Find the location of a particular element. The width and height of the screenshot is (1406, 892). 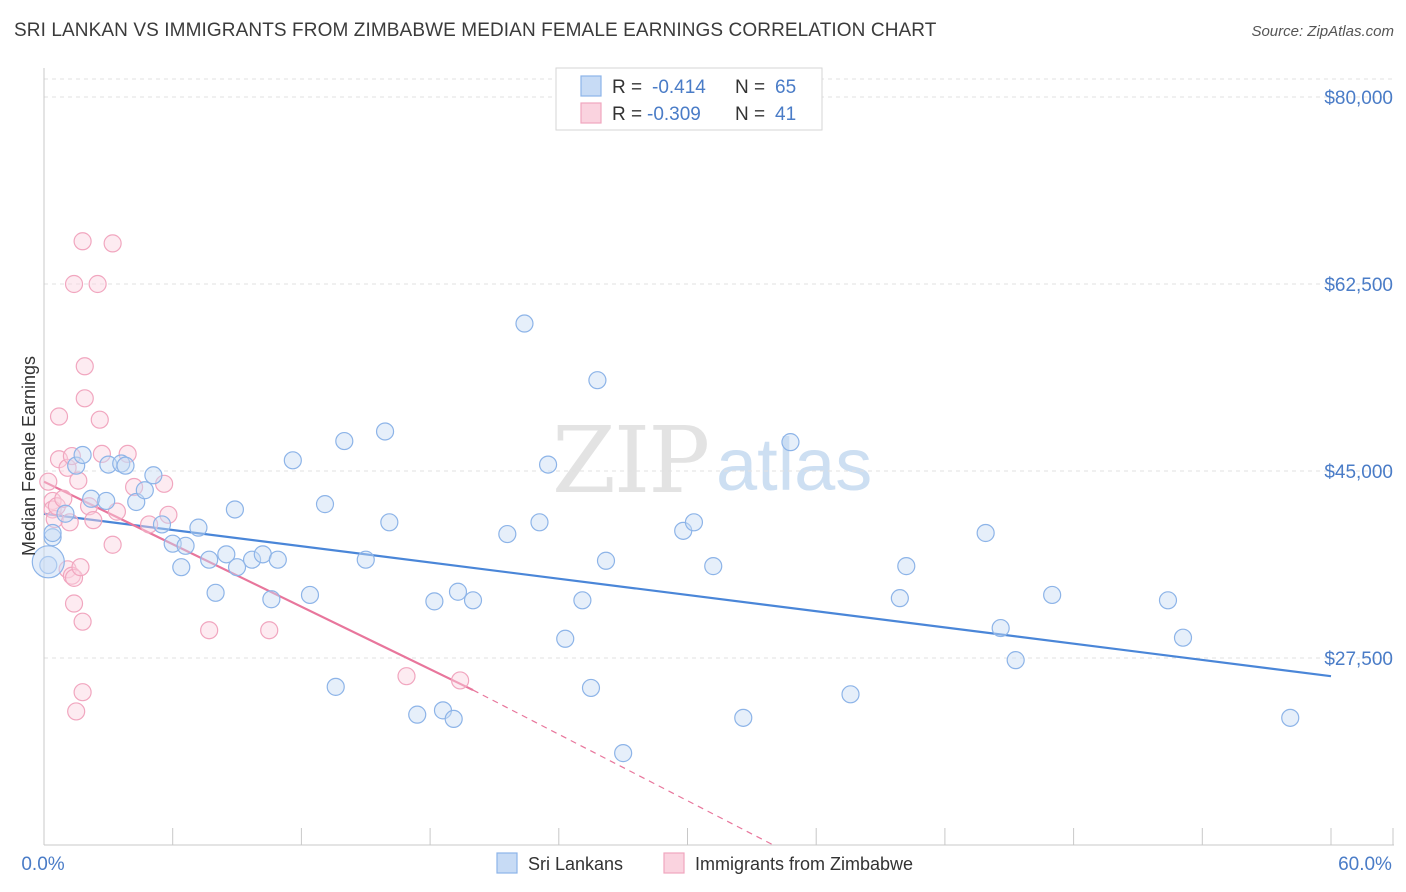

legend-r-label-srilankans: R = is located at coordinates (627, 87).